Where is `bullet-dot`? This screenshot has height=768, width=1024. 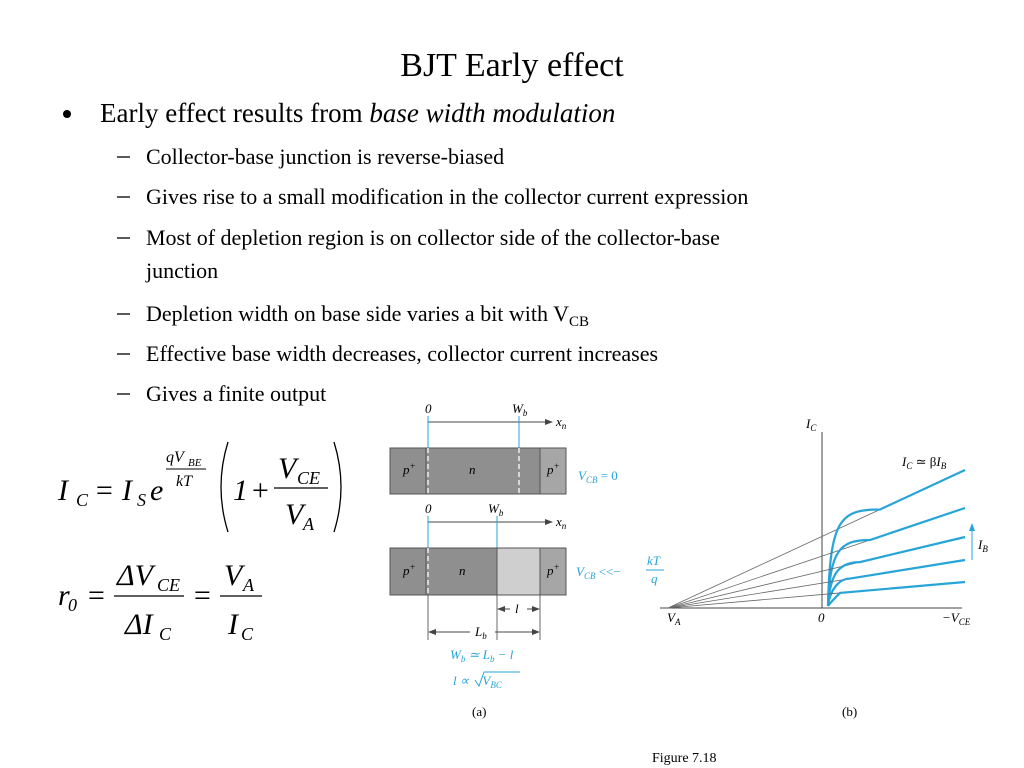
bullet-dot is located at coordinates (67, 114).